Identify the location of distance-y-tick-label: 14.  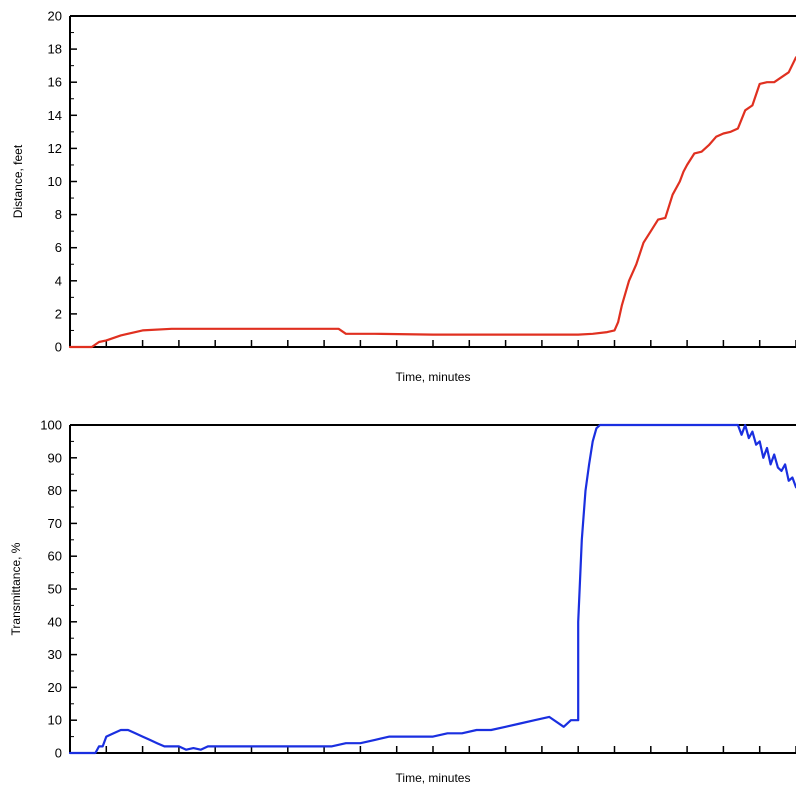
(55, 115).